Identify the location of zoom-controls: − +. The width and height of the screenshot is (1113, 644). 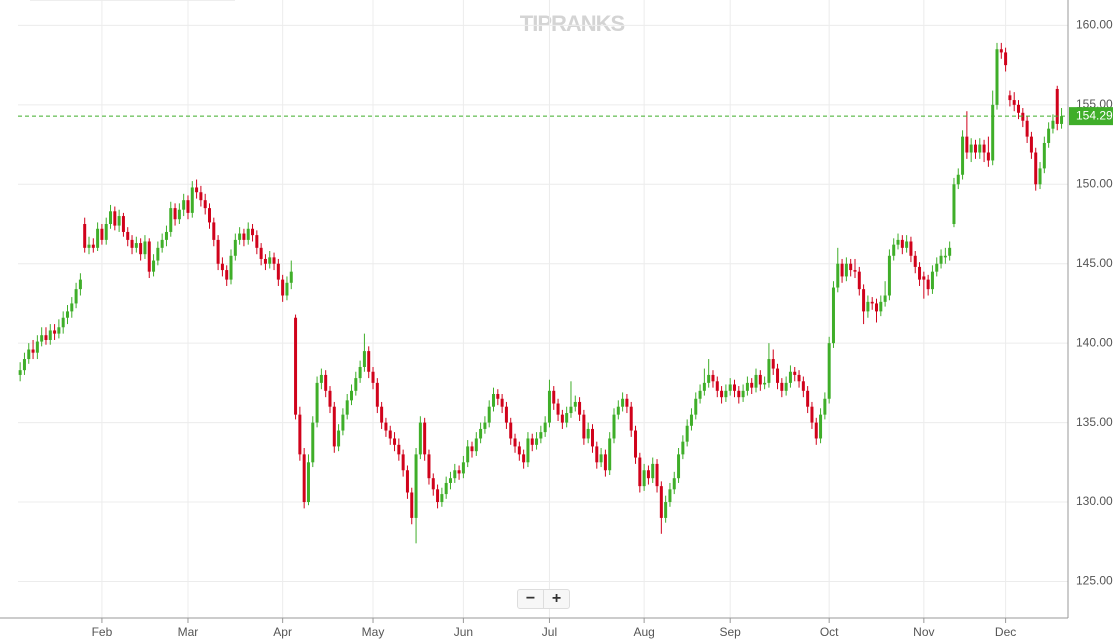
(543, 599).